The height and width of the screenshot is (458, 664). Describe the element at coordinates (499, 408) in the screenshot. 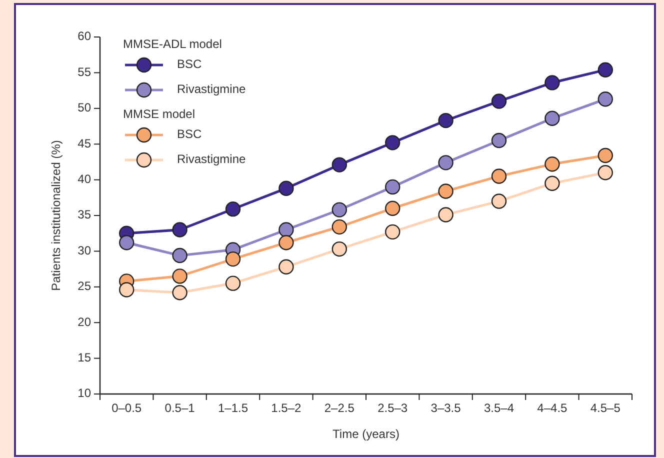

I see `x-tick-label: 3.5–4` at that location.